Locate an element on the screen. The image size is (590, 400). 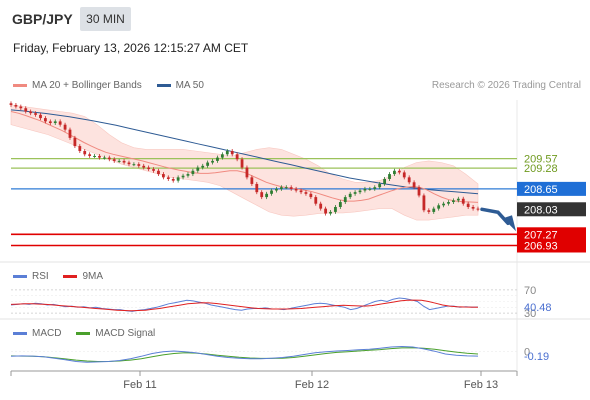
price-label-209.57: 209.57 is located at coordinates (541, 160).